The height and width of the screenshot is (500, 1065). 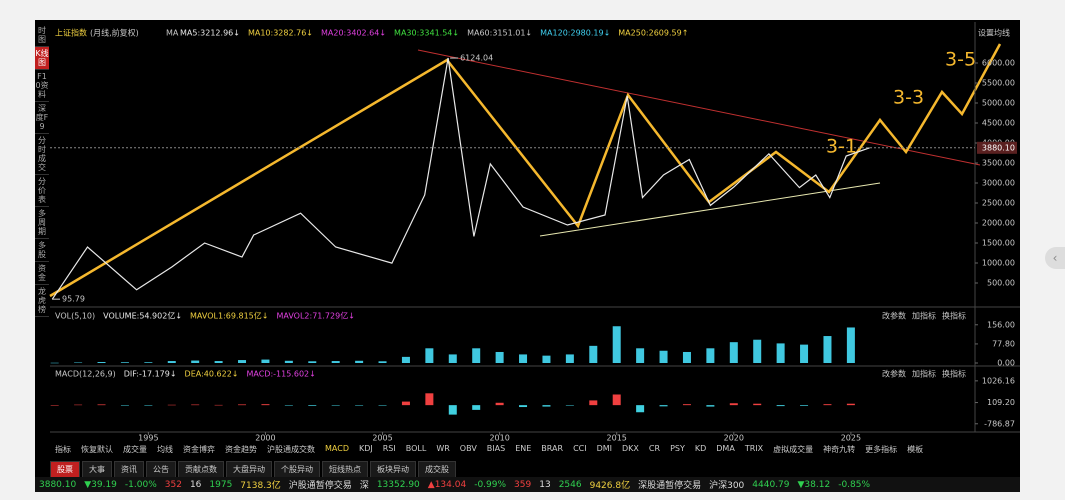 I want to click on info-tab: 贡献点数, so click(x=201, y=469).